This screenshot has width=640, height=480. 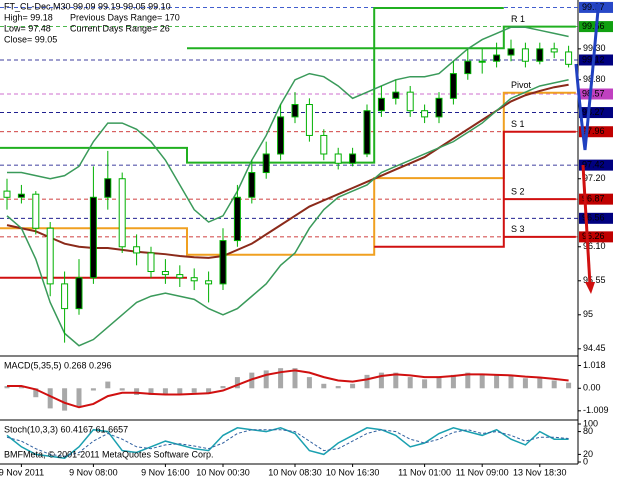 What do you see at coordinates (345, 28) in the screenshot?
I see `pivot-line` at bounding box center [345, 28].